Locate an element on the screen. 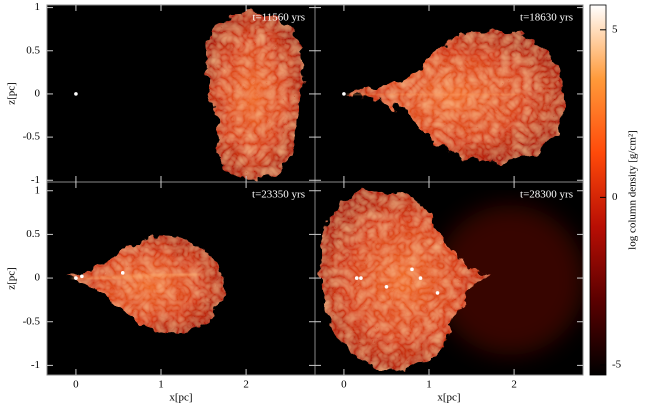 The width and height of the screenshot is (660, 413). colorbar-tick-label: 0 is located at coordinates (615, 197).